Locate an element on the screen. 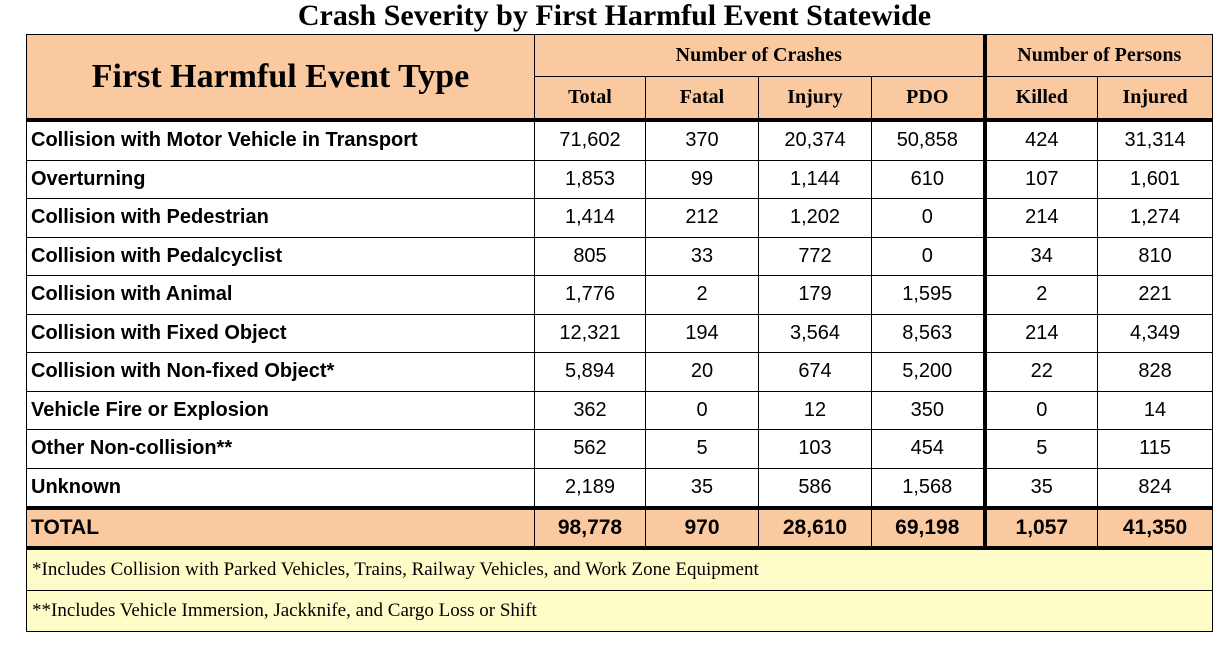 This screenshot has width=1229, height=646. table-row: Vehicle Fire or Explosion 362 0 12 350 0 14 is located at coordinates (620, 410).